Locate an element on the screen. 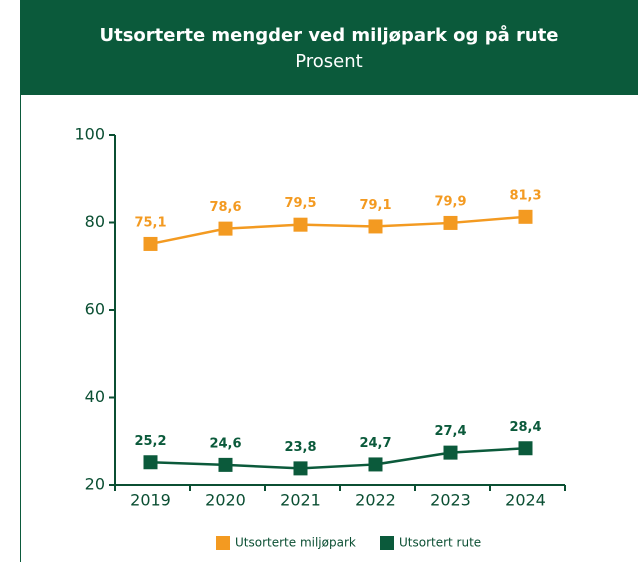  data-label: 78,6 is located at coordinates (225, 207).